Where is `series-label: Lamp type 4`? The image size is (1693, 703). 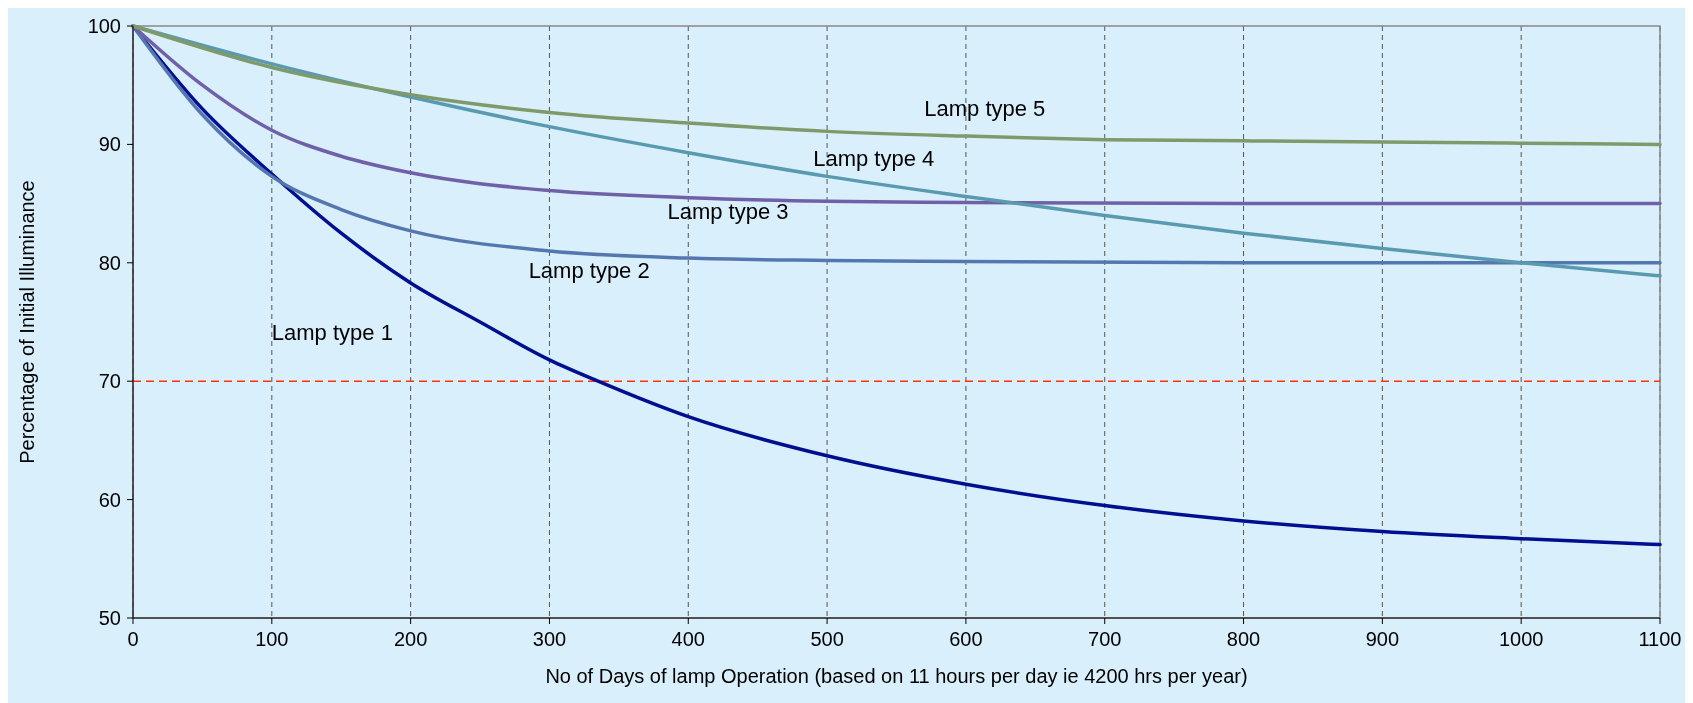 series-label: Lamp type 4 is located at coordinates (874, 158).